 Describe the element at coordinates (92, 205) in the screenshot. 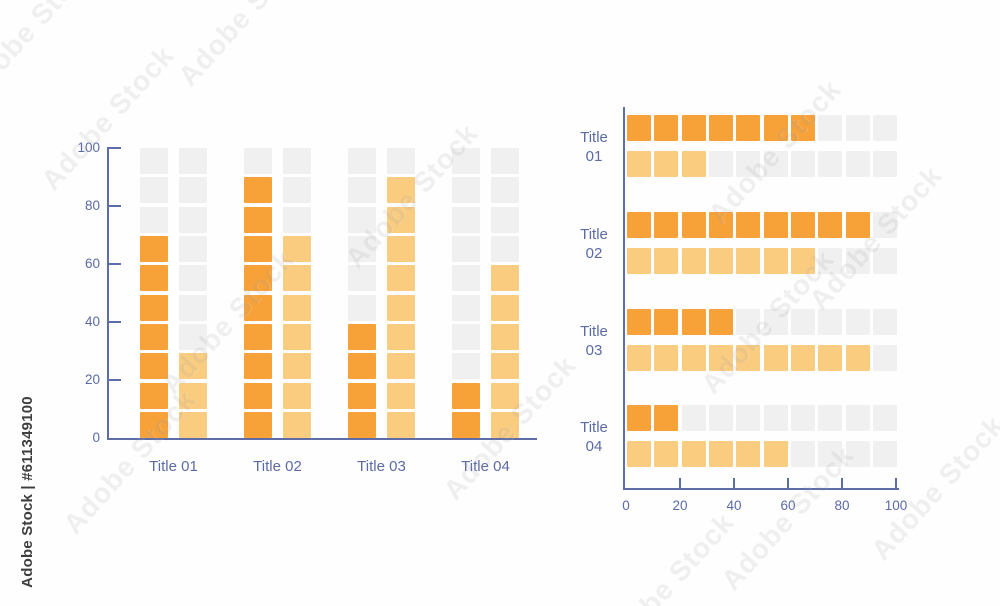

I see `y-axis-tick-label: 80` at that location.